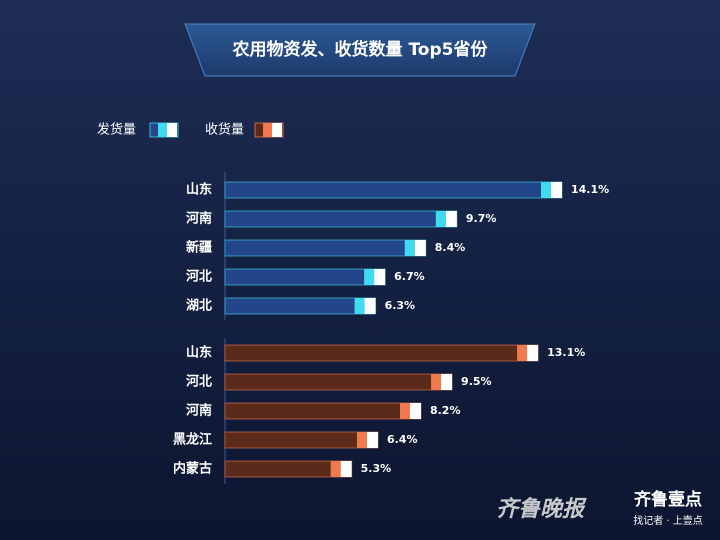 This screenshot has width=720, height=540. I want to click on category-label: 湖北, so click(199, 306).